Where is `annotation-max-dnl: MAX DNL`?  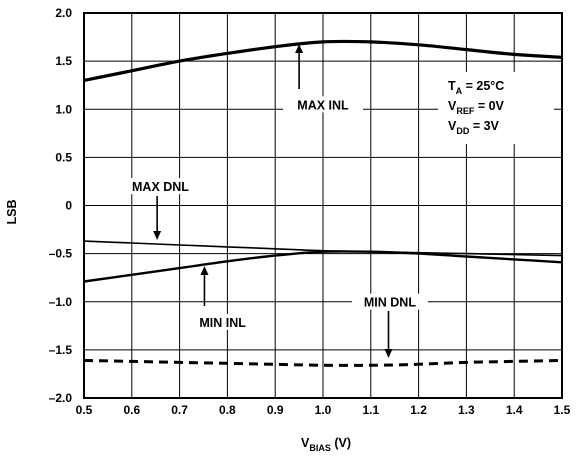 annotation-max-dnl: MAX DNL is located at coordinates (160, 187).